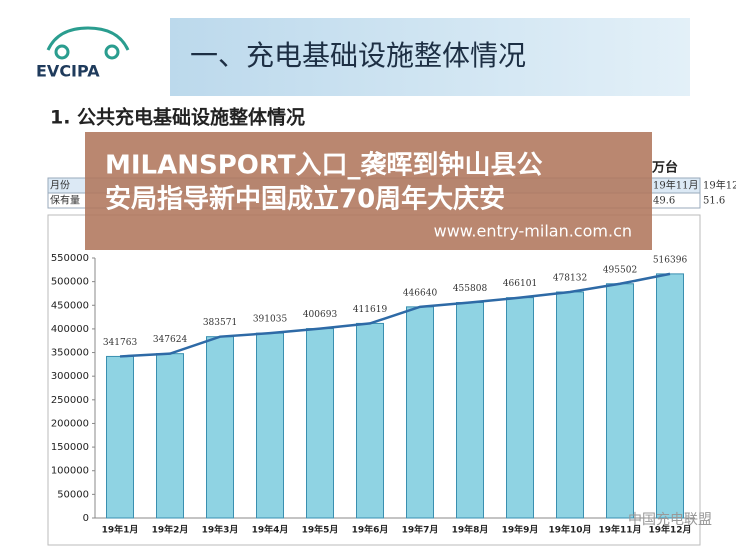 Image resolution: width=736 pixels, height=552 pixels. What do you see at coordinates (620, 270) in the screenshot?
I see `value-label: 495502` at bounding box center [620, 270].